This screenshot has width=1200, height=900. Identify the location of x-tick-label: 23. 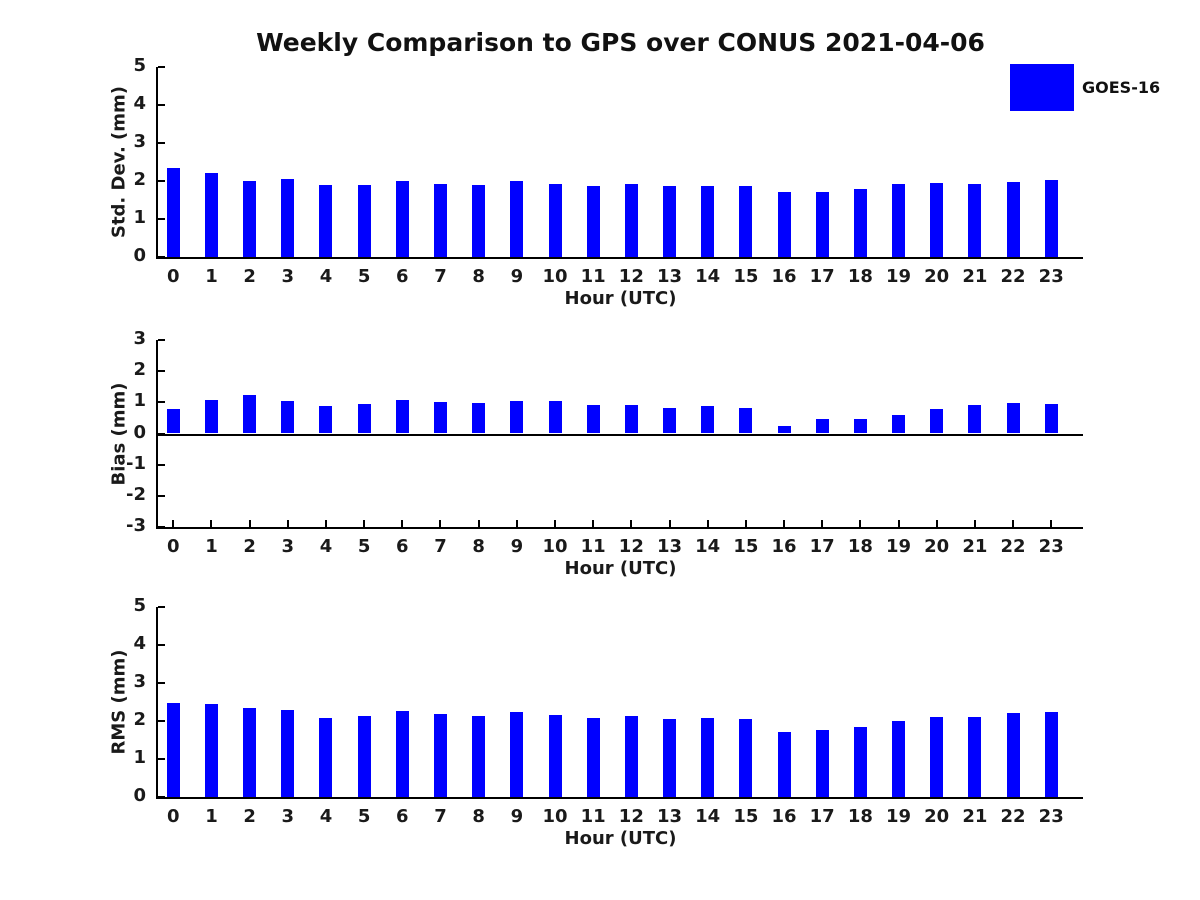
(1051, 546).